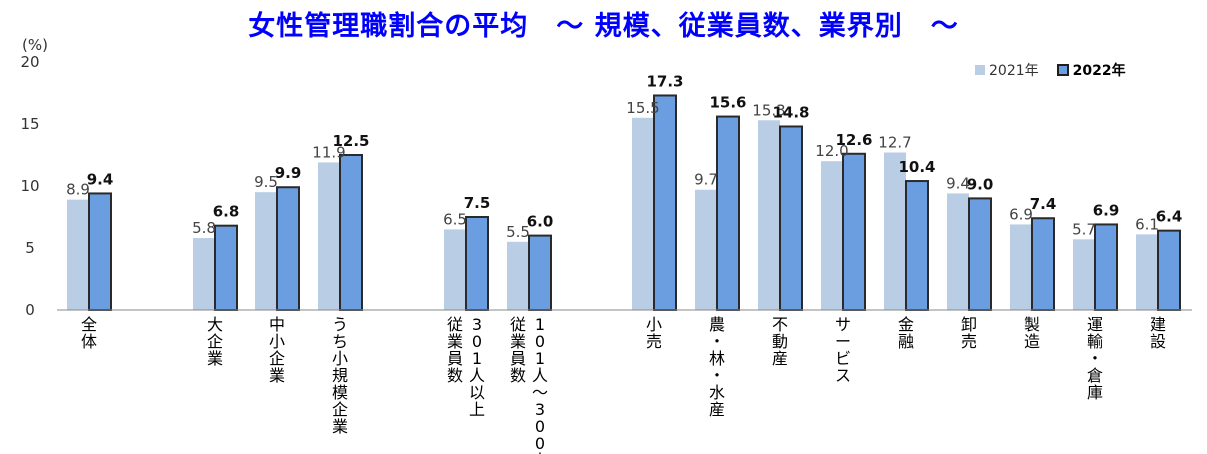 Image resolution: width=1207 pixels, height=454 pixels. I want to click on data-label-2022: 9.9, so click(288, 173).